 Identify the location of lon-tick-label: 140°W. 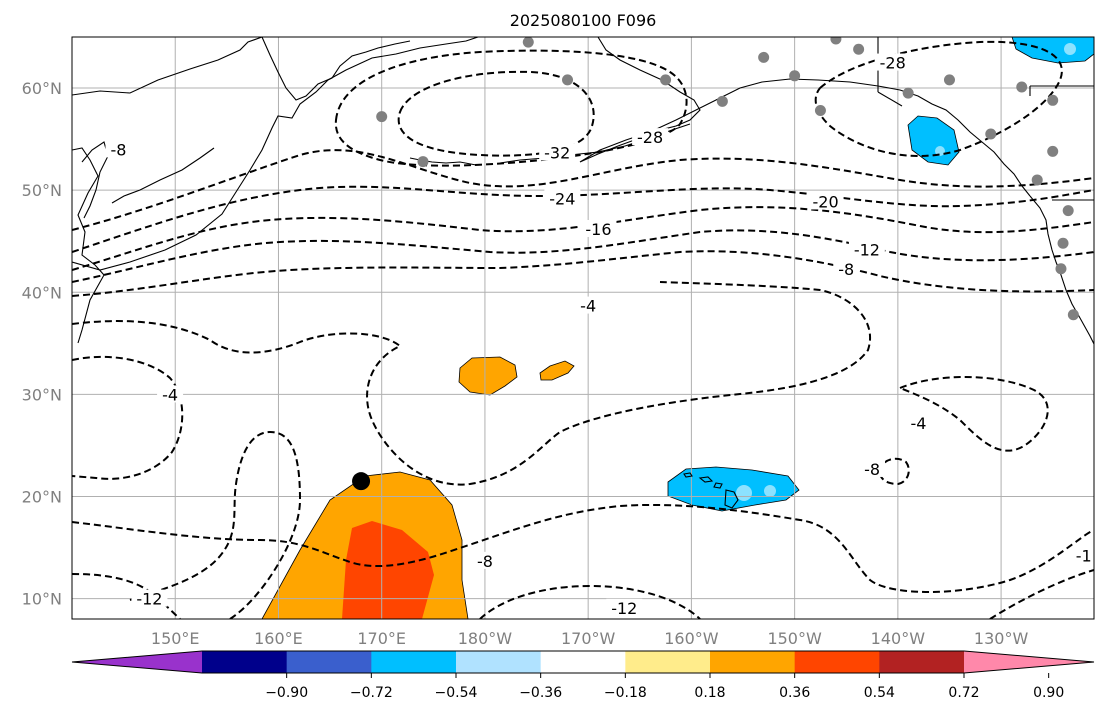
(898, 638).